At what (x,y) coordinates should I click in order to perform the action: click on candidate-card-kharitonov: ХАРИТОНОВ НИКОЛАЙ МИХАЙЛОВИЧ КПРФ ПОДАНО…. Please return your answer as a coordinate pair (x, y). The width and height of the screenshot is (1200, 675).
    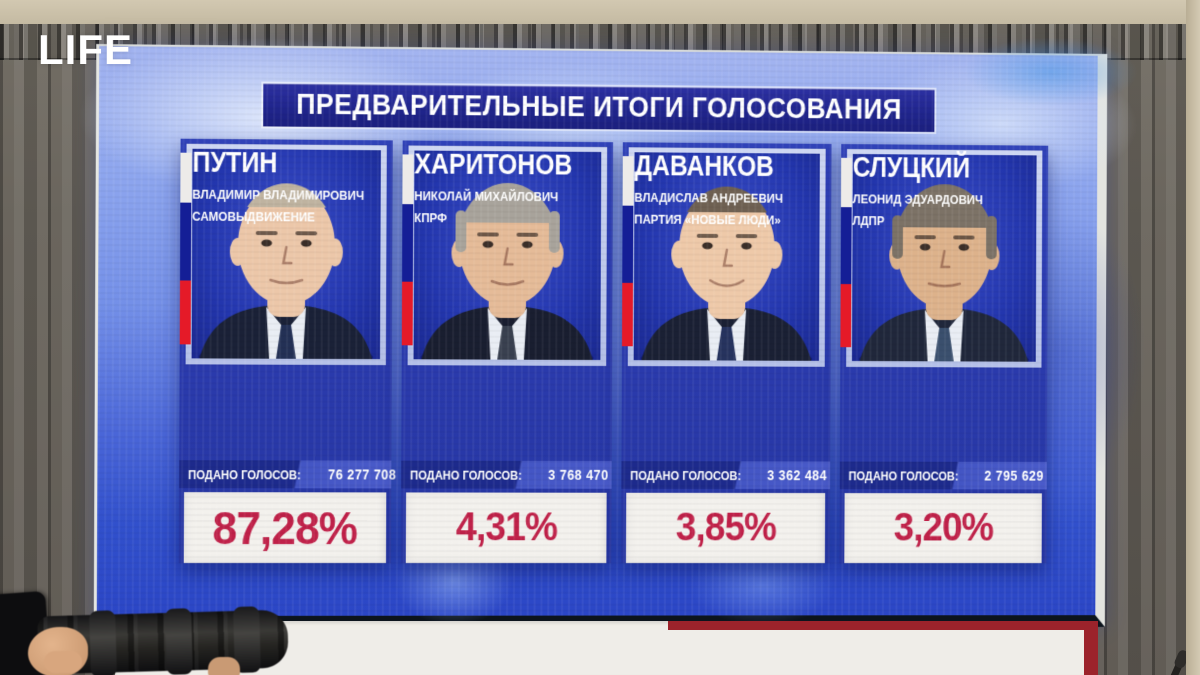
    Looking at the image, I should click on (507, 352).